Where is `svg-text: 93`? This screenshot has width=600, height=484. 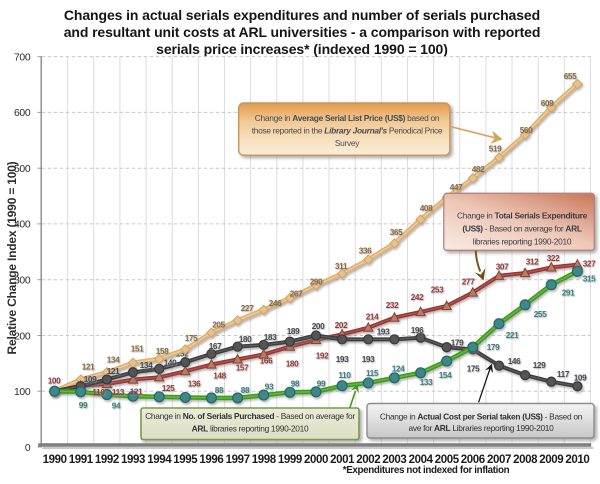 svg-text: 93 is located at coordinates (269, 387).